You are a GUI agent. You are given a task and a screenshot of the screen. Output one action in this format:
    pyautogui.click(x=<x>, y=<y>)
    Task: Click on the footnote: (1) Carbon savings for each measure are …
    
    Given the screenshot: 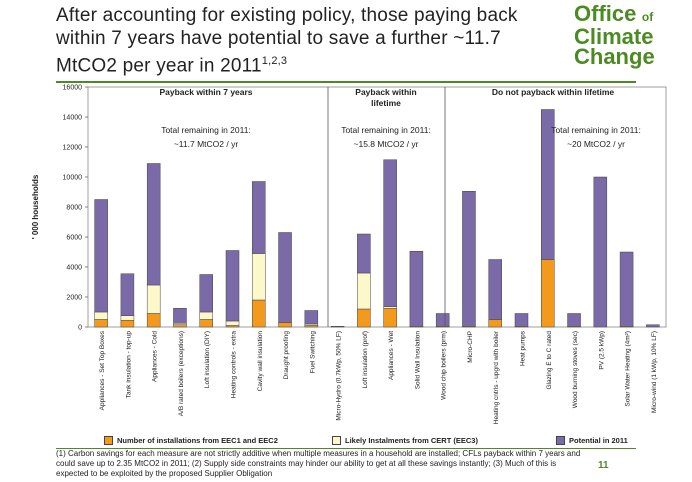 What is the action you would take?
    pyautogui.click(x=318, y=463)
    